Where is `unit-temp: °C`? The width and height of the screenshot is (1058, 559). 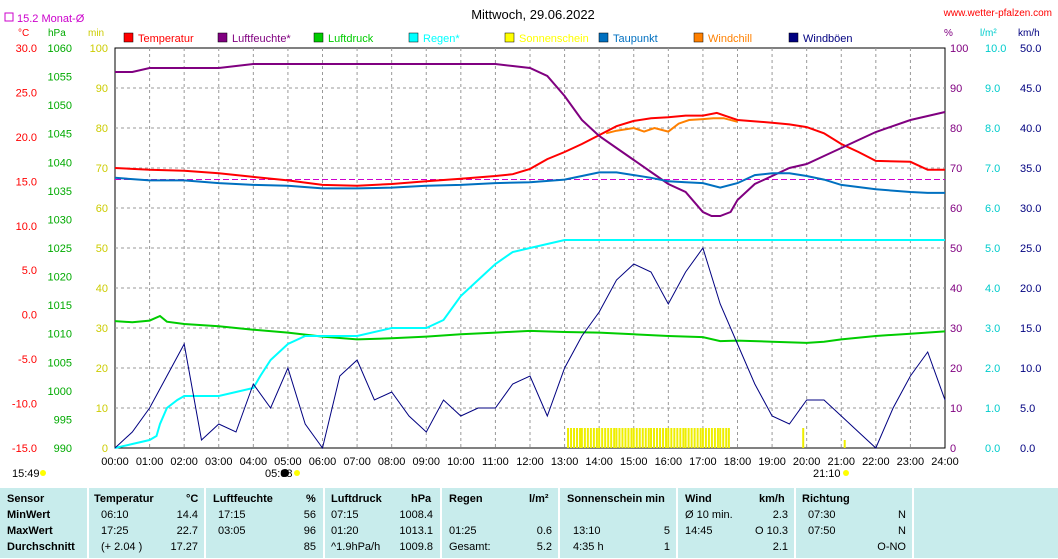
unit-temp: °C is located at coordinates (23, 33).